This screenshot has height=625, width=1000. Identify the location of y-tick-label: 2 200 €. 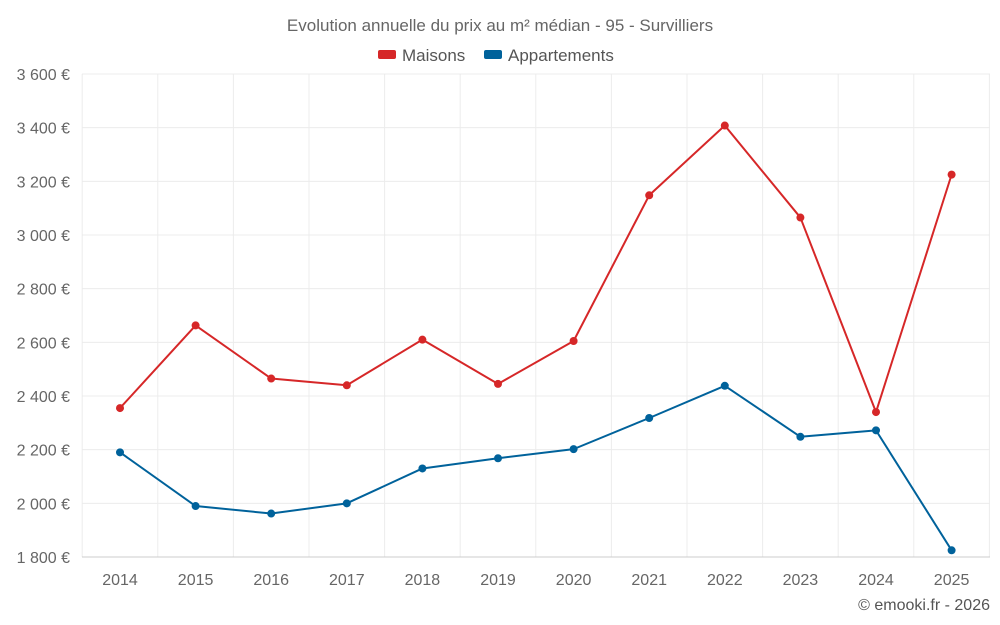
(43, 451).